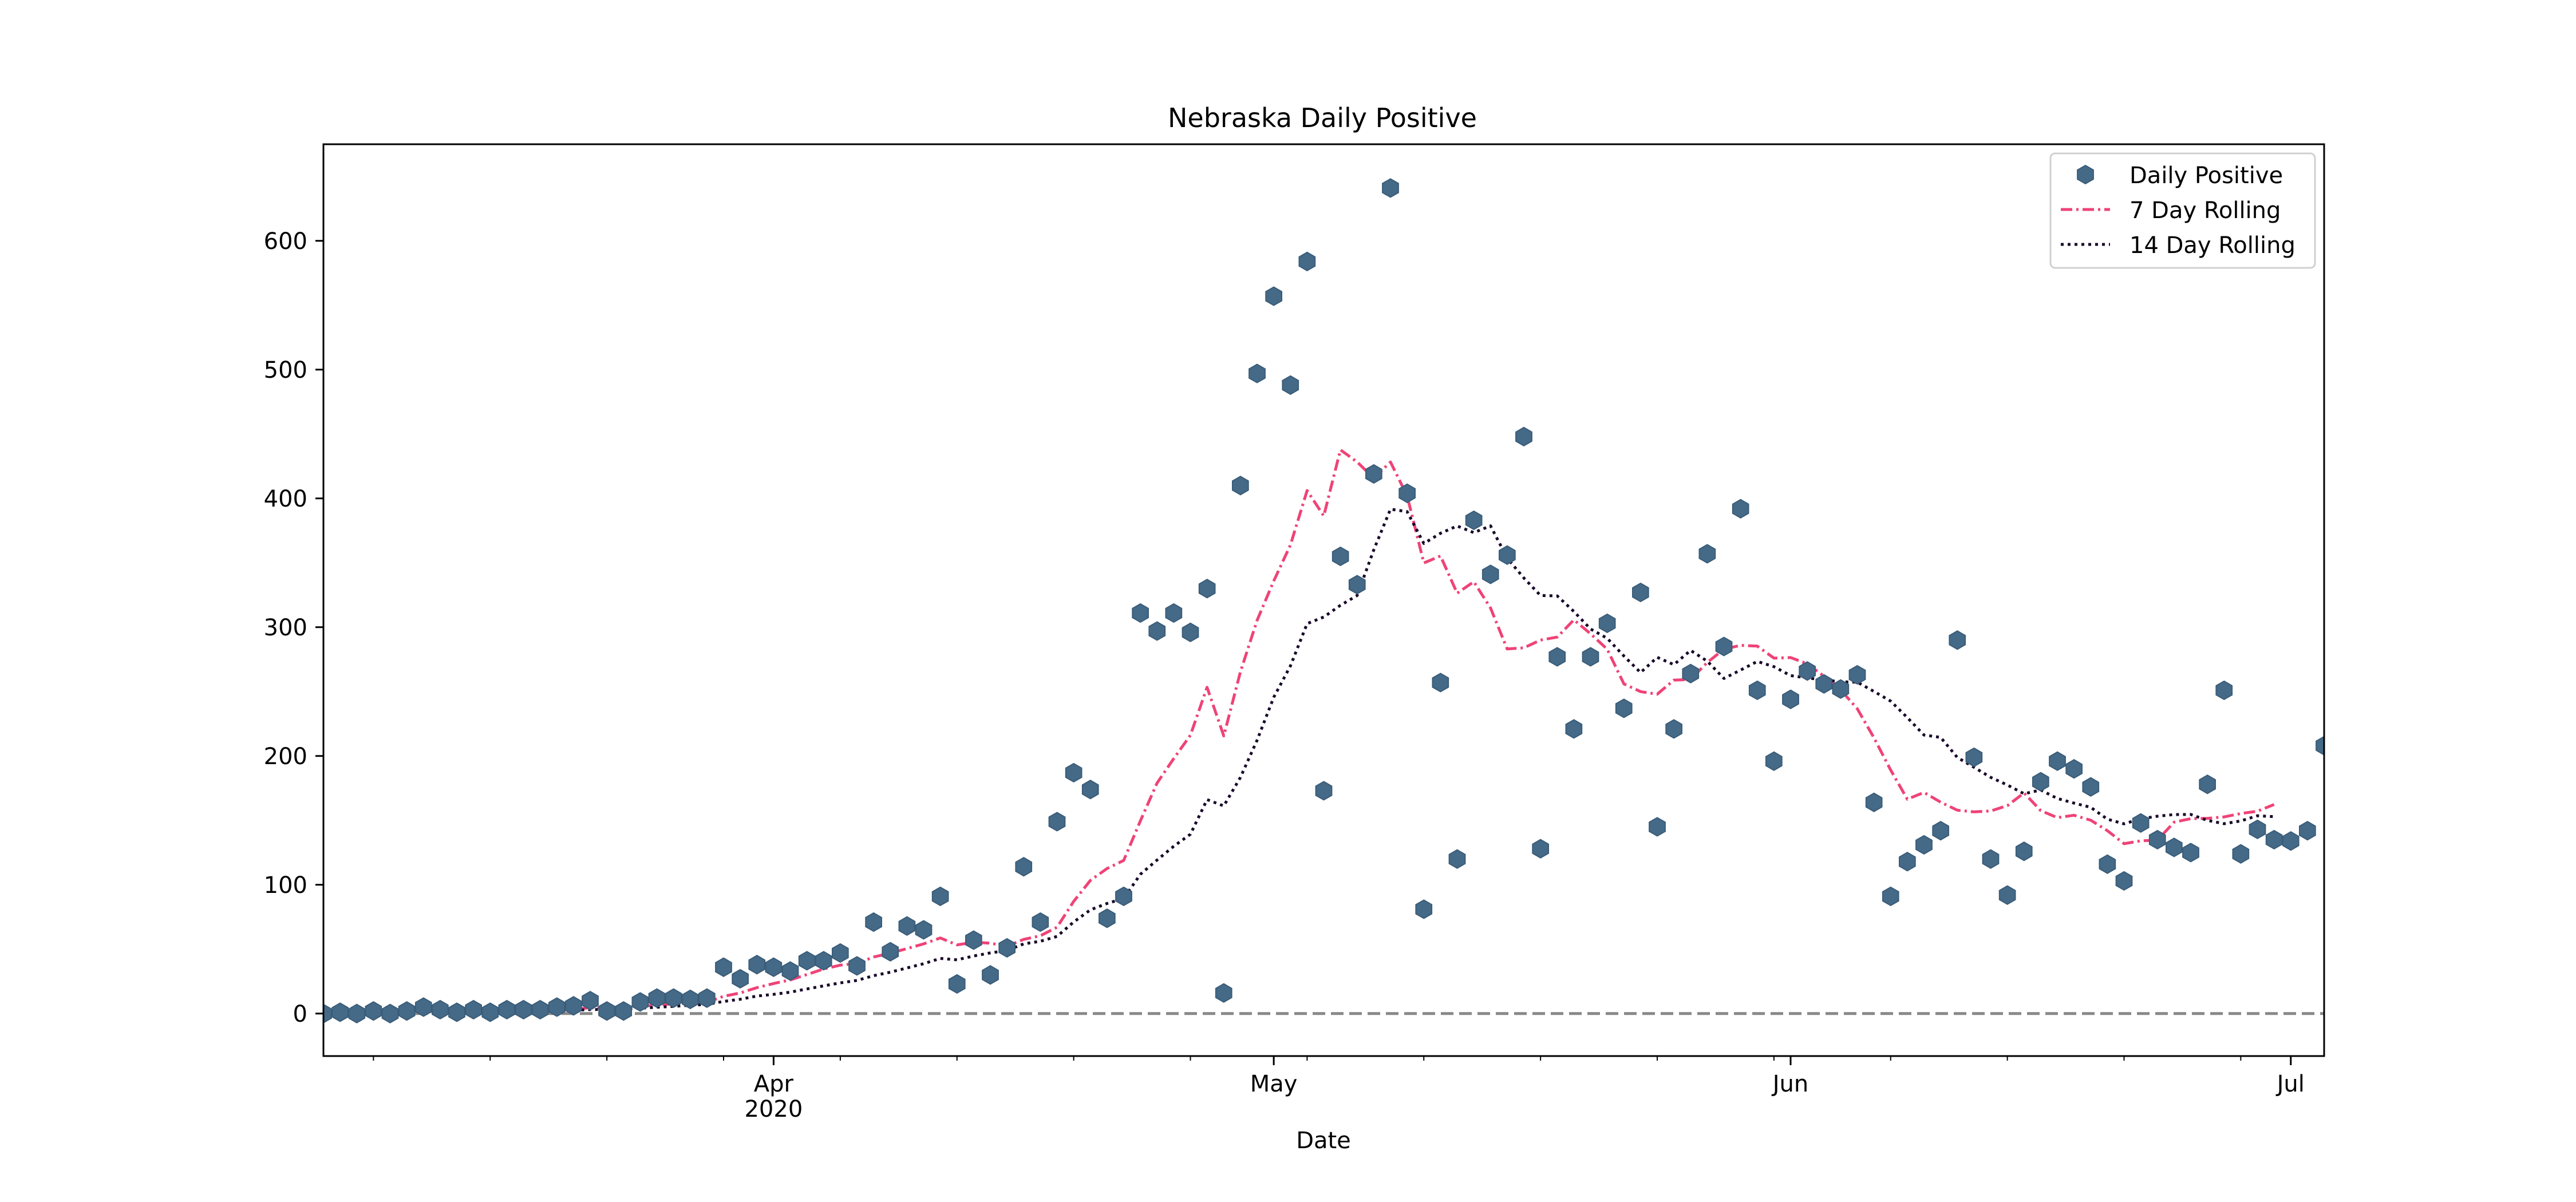 The width and height of the screenshot is (2576, 1202). Describe the element at coordinates (2206, 176) in the screenshot. I see `legend-label-daily-positive: Daily Positive` at that location.